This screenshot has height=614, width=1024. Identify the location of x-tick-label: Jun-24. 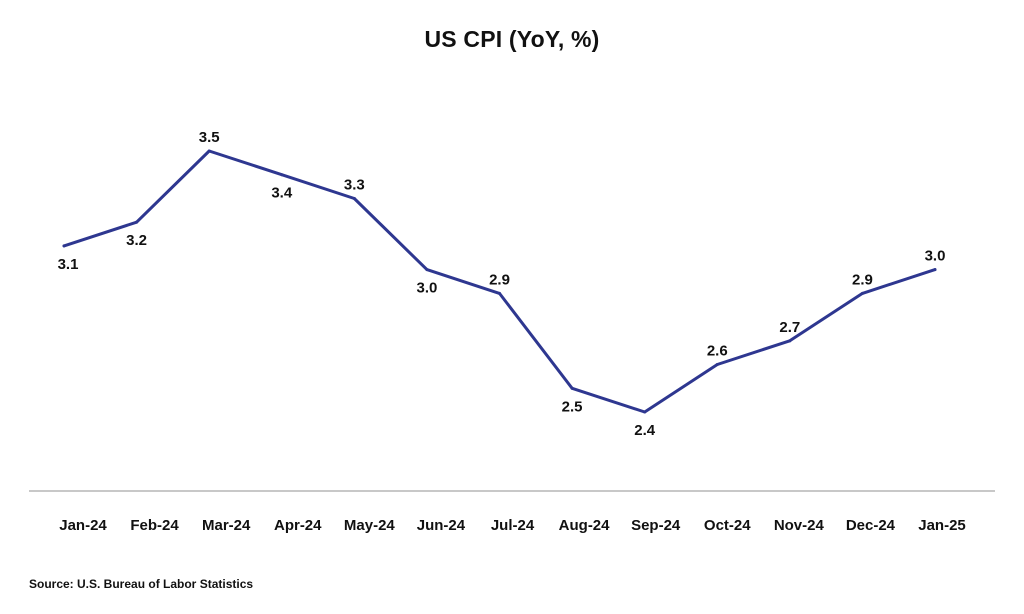
(441, 525).